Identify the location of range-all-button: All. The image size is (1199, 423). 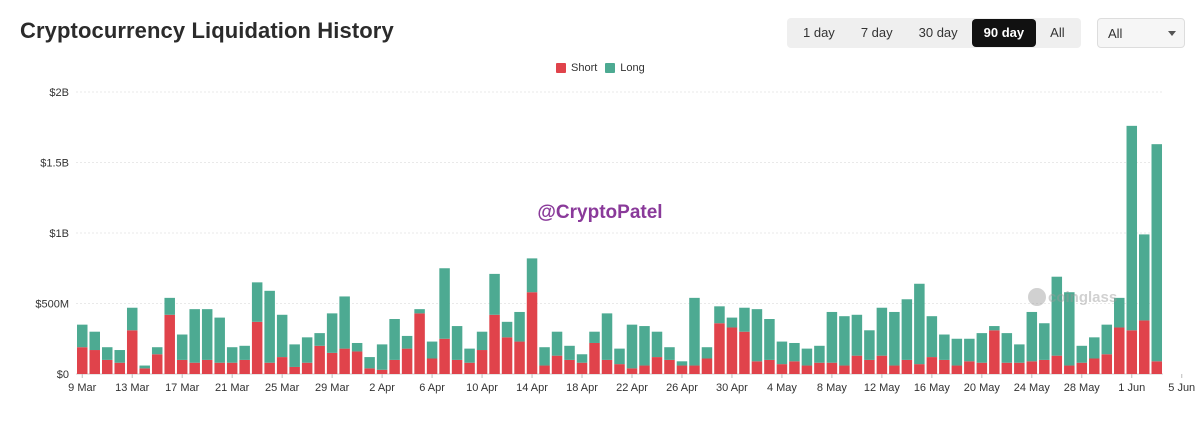
(1057, 32).